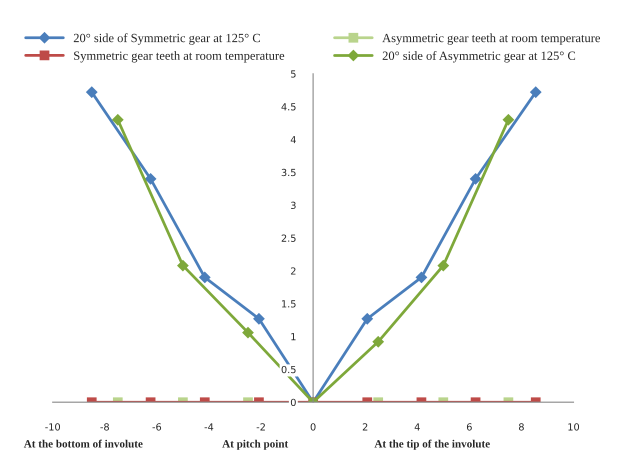  What do you see at coordinates (260, 426) in the screenshot?
I see `x-tick-label: -2` at bounding box center [260, 426].